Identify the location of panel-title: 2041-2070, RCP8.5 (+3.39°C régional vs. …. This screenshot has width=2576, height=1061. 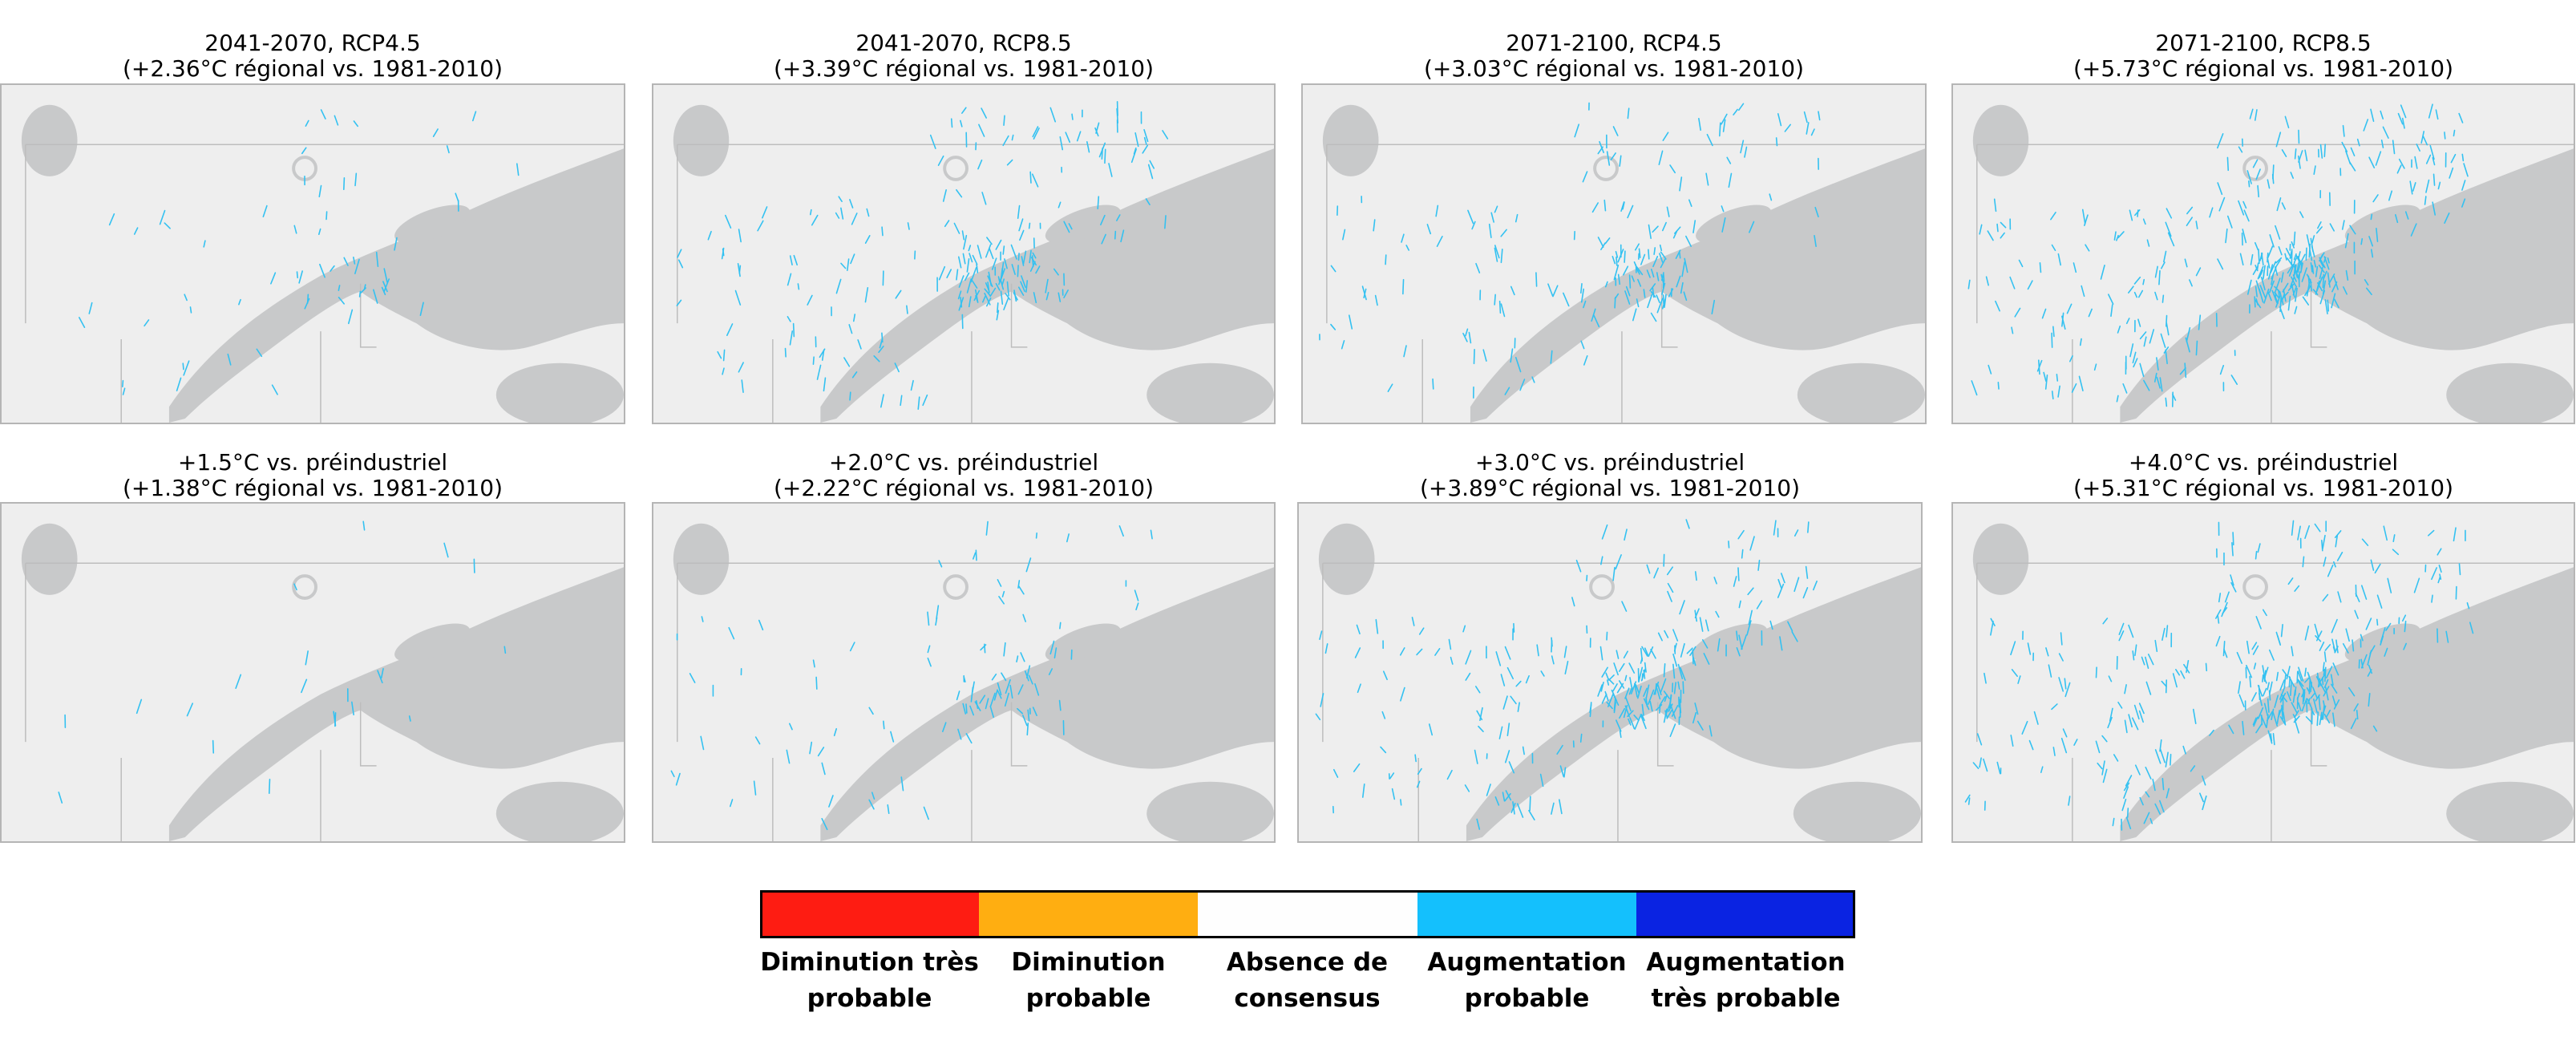
(964, 56).